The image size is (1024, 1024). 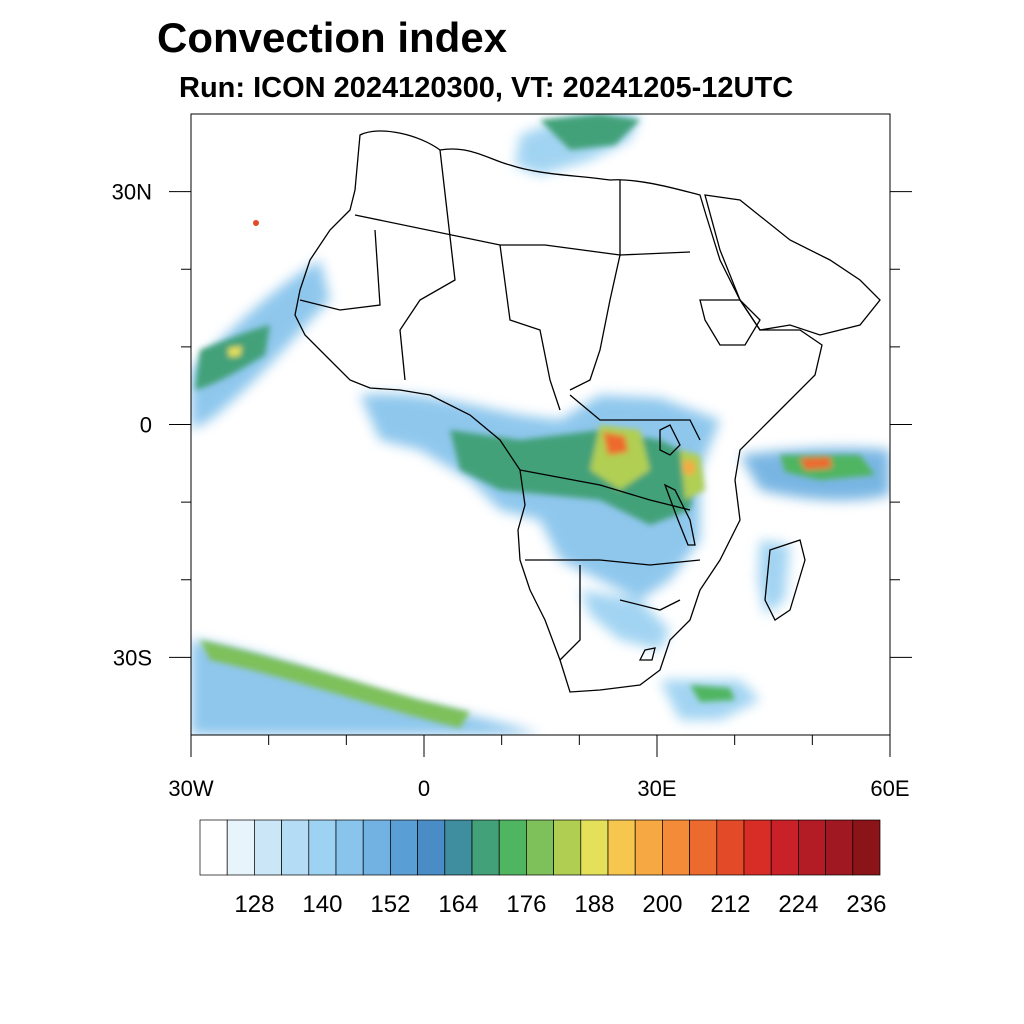 I want to click on lesotho, so click(x=647, y=654).